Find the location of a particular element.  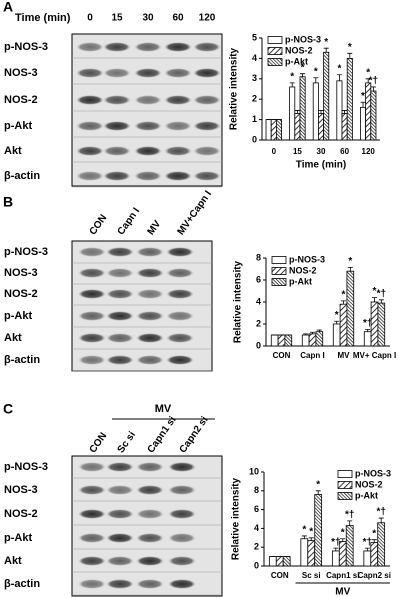

lane-label: Sc si is located at coordinates (127, 443).